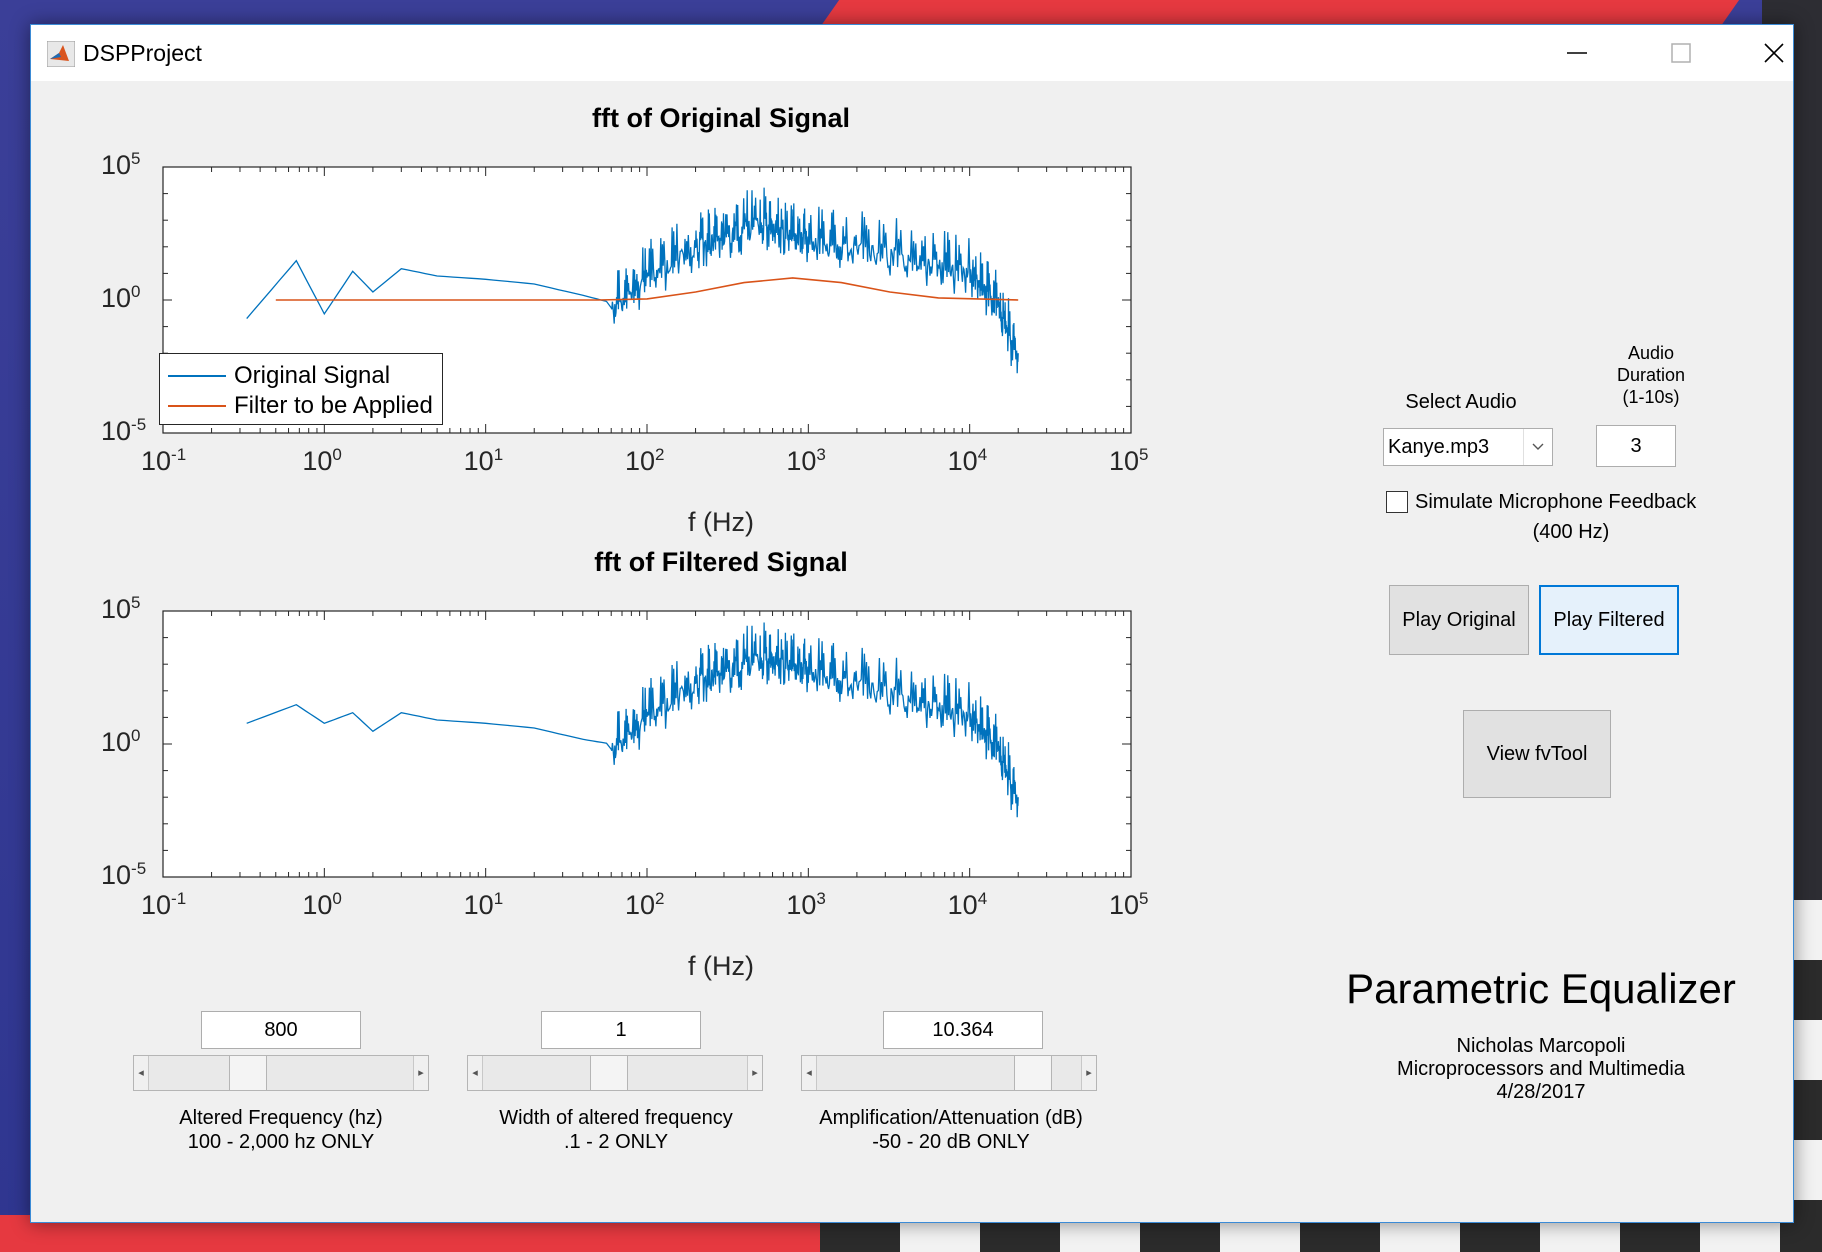 This screenshot has height=1252, width=1822. What do you see at coordinates (1571, 532) in the screenshot?
I see `mic-feedback-sub: (400 Hz)` at bounding box center [1571, 532].